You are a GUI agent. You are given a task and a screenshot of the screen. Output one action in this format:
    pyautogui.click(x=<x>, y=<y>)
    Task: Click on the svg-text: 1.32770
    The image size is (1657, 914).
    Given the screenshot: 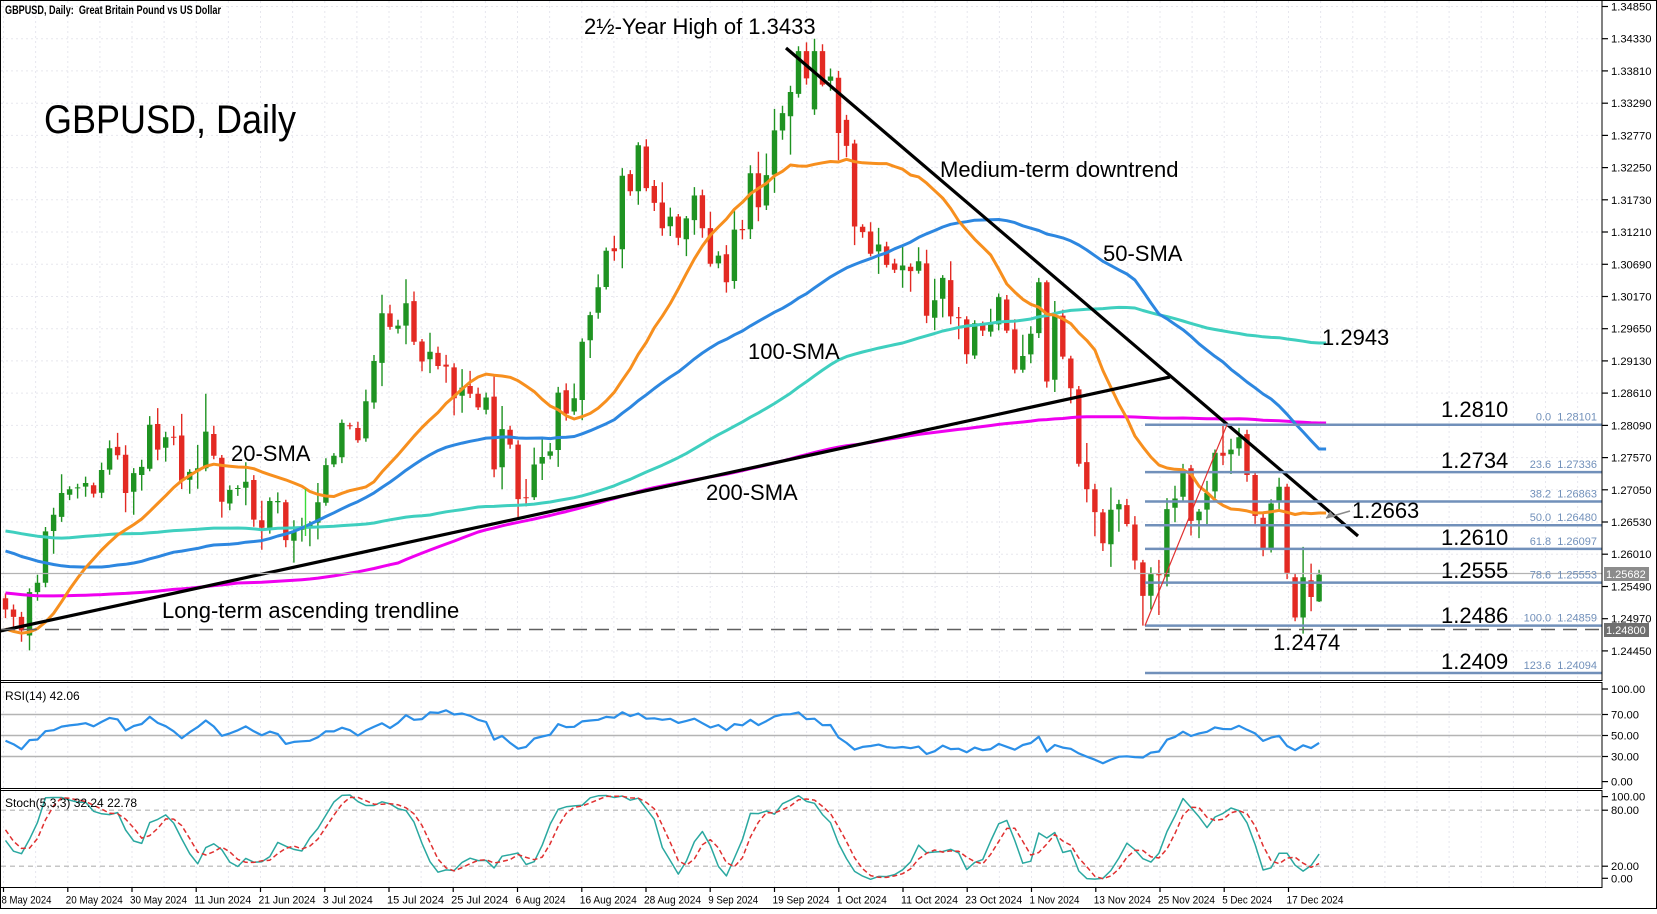 What is the action you would take?
    pyautogui.click(x=1631, y=136)
    